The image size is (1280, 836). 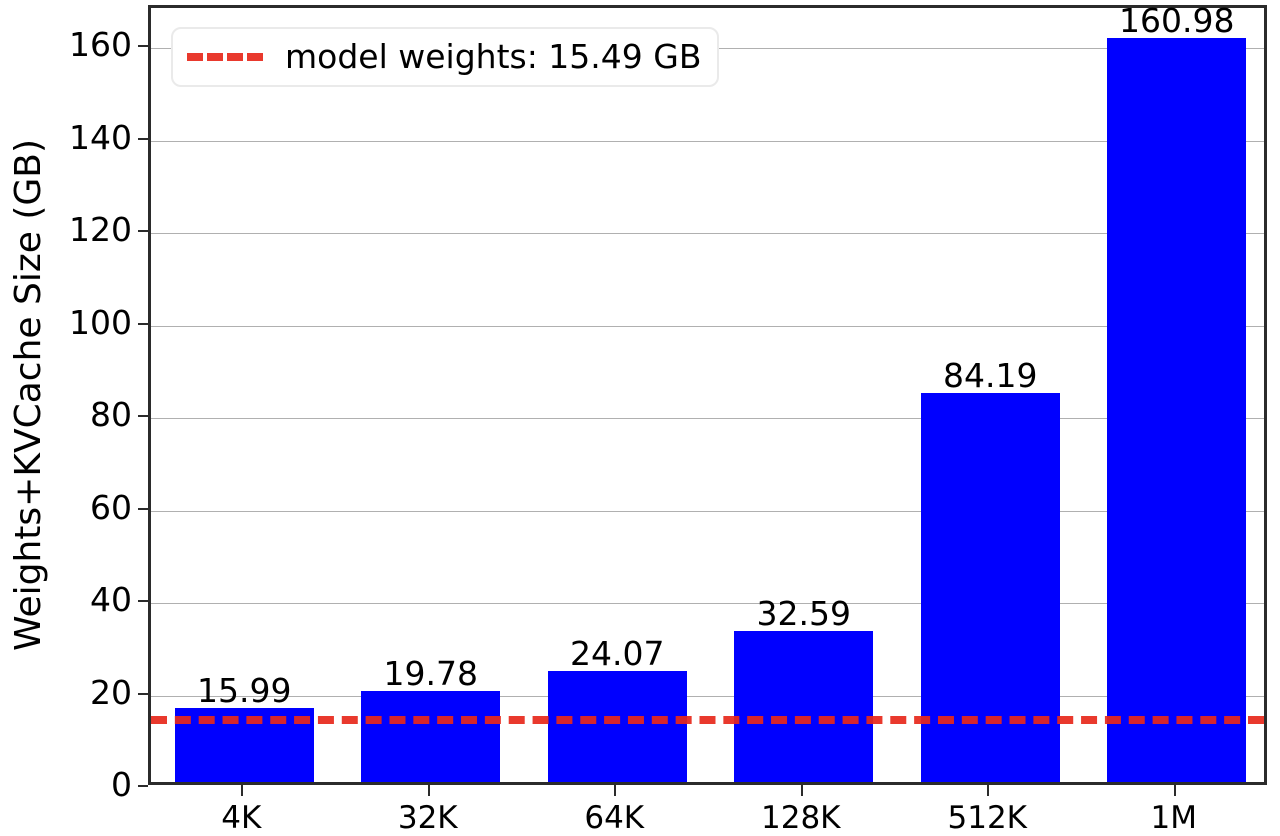 I want to click on y-tick-label: 100, so click(x=100, y=322).